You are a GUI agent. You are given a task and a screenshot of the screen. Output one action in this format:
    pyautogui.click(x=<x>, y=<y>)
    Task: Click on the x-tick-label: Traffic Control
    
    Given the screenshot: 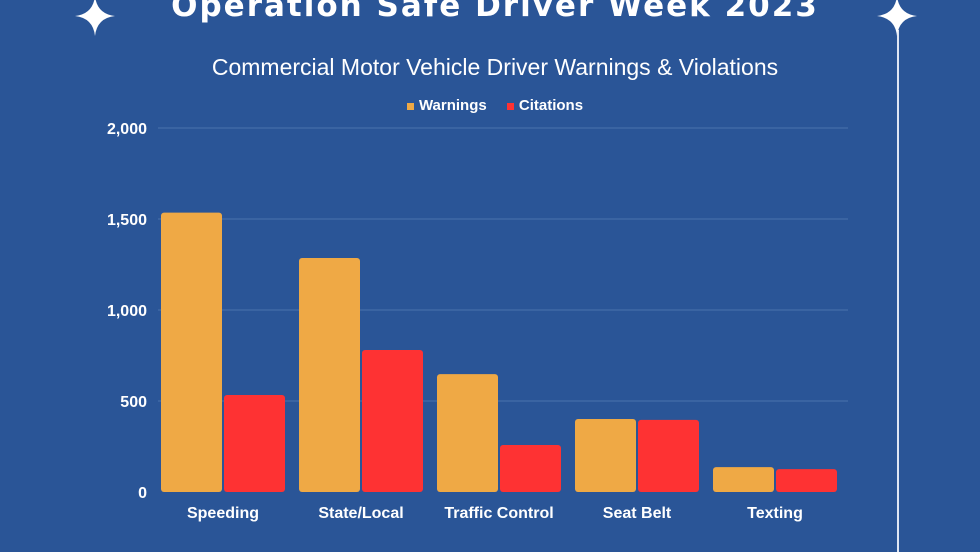 What is the action you would take?
    pyautogui.click(x=498, y=513)
    